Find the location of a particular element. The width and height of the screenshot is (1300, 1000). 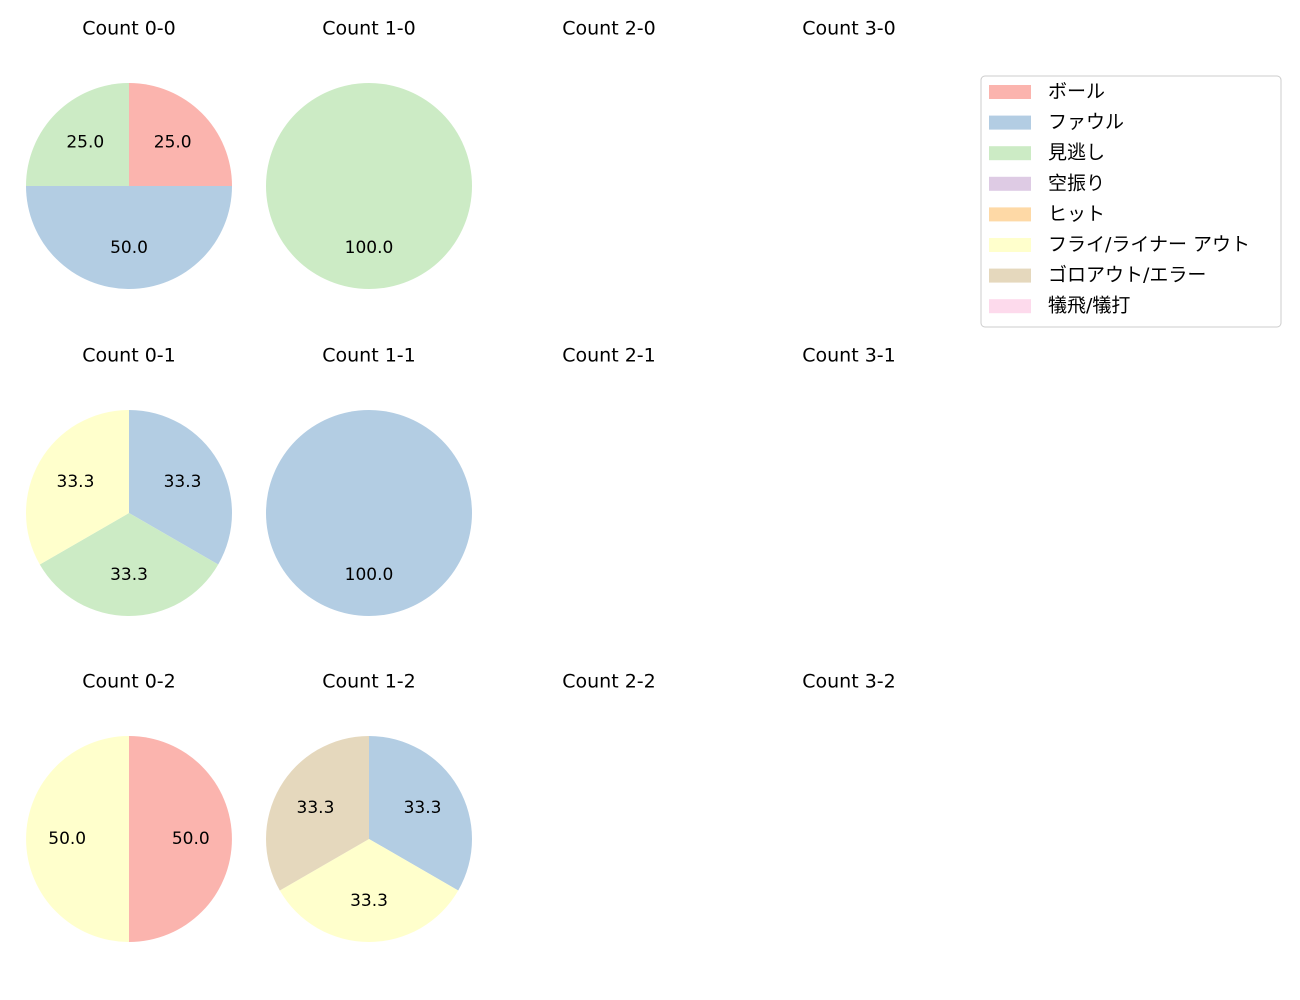

legend-label: 見逃し is located at coordinates (1076, 153).